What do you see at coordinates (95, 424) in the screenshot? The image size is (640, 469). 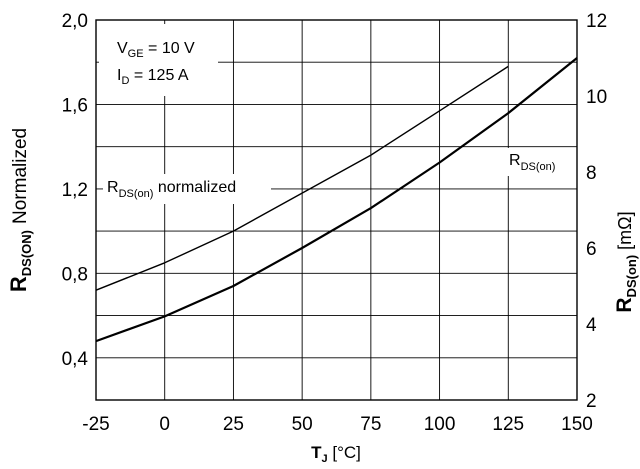 I see `x-tick-label: -25` at bounding box center [95, 424].